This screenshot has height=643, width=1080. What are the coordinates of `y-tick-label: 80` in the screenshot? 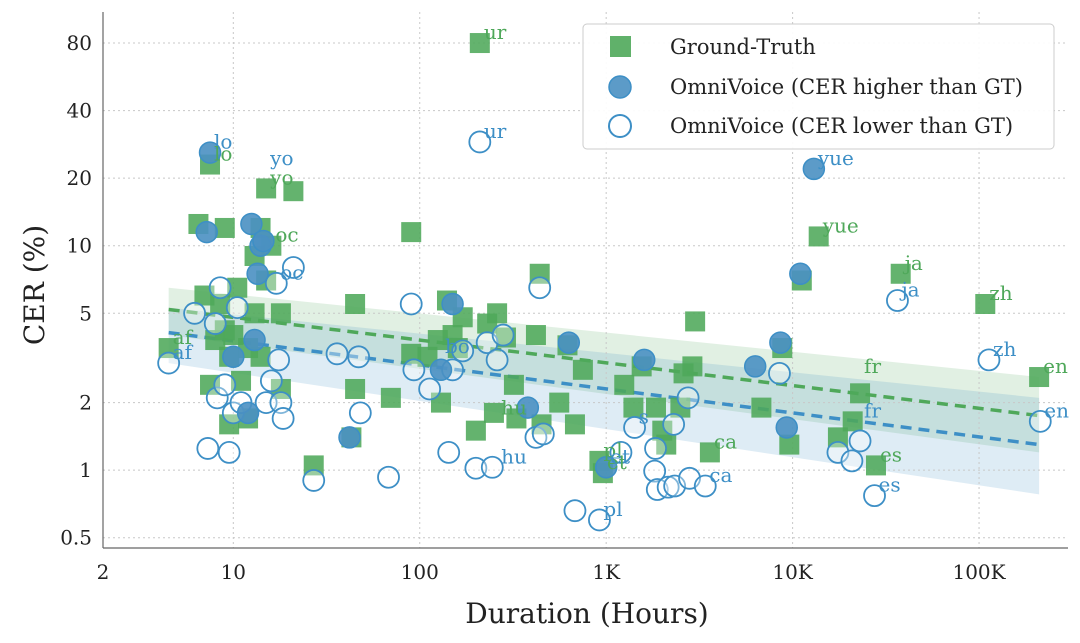 It's located at (79, 43).